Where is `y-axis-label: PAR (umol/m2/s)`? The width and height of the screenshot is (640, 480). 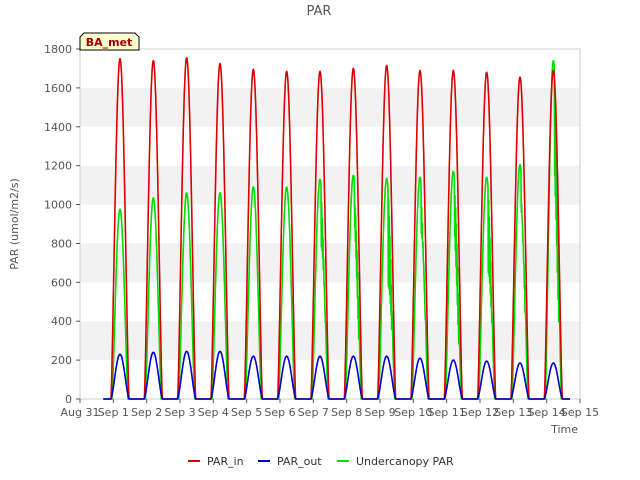
y-axis-label: PAR (umol/m2/s) is located at coordinates (14, 224).